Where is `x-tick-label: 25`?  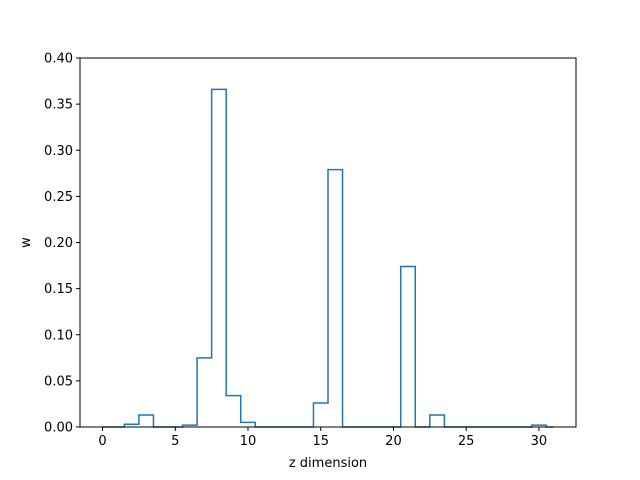
x-tick-label: 25 is located at coordinates (466, 441).